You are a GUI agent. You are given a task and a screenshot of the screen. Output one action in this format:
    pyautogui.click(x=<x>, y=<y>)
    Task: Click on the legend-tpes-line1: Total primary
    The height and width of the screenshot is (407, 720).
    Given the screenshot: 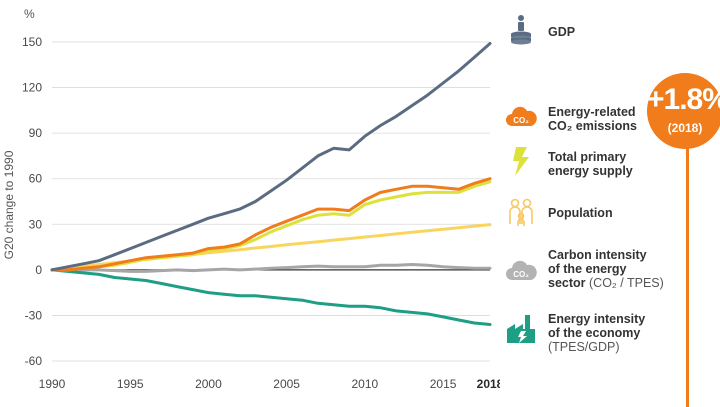 What is the action you would take?
    pyautogui.click(x=587, y=157)
    